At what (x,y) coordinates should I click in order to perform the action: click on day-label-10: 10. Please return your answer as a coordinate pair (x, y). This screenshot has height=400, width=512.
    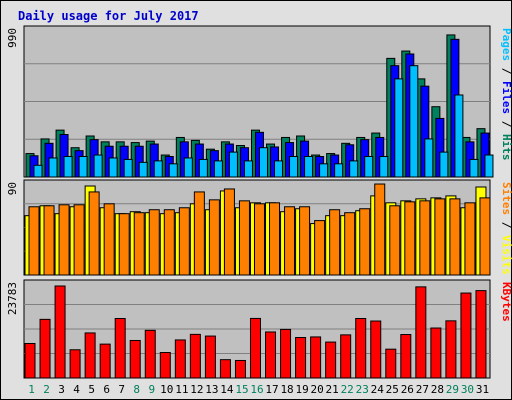
    Looking at the image, I should click on (166, 389).